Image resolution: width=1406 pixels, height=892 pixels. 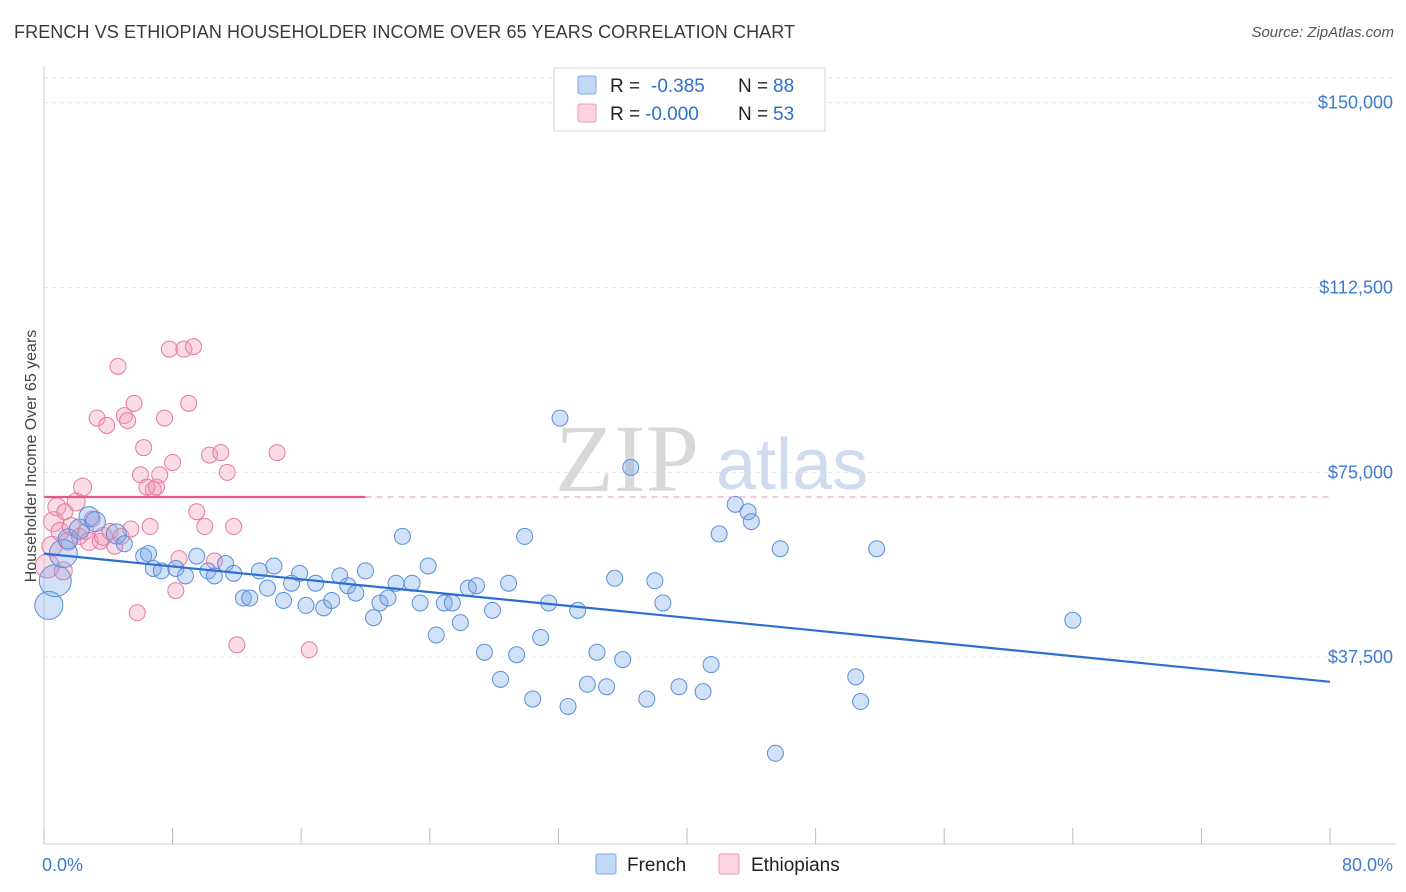 I want to click on bottom-legend: French Ethiopians, so click(x=717, y=864).